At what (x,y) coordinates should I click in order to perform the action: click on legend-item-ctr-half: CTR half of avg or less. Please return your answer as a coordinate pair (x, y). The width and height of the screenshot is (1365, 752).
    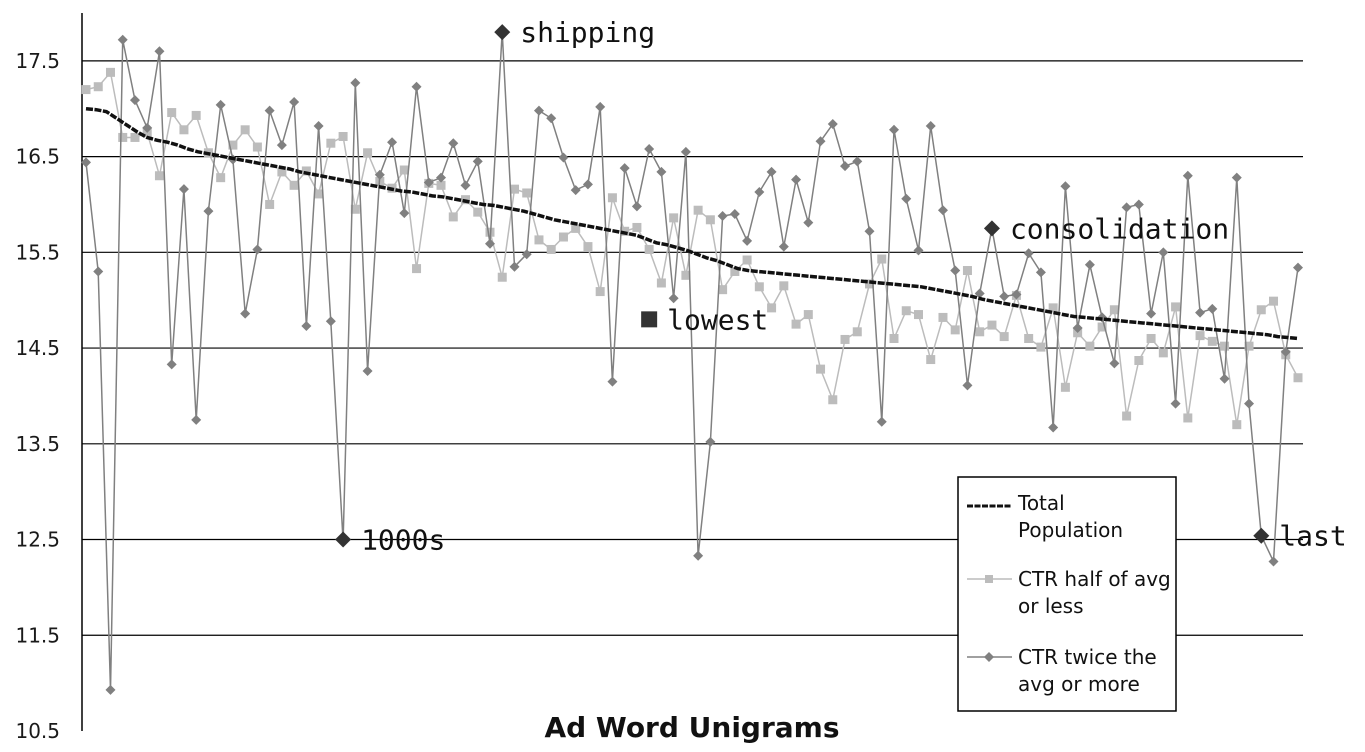
    Looking at the image, I should click on (1069, 592).